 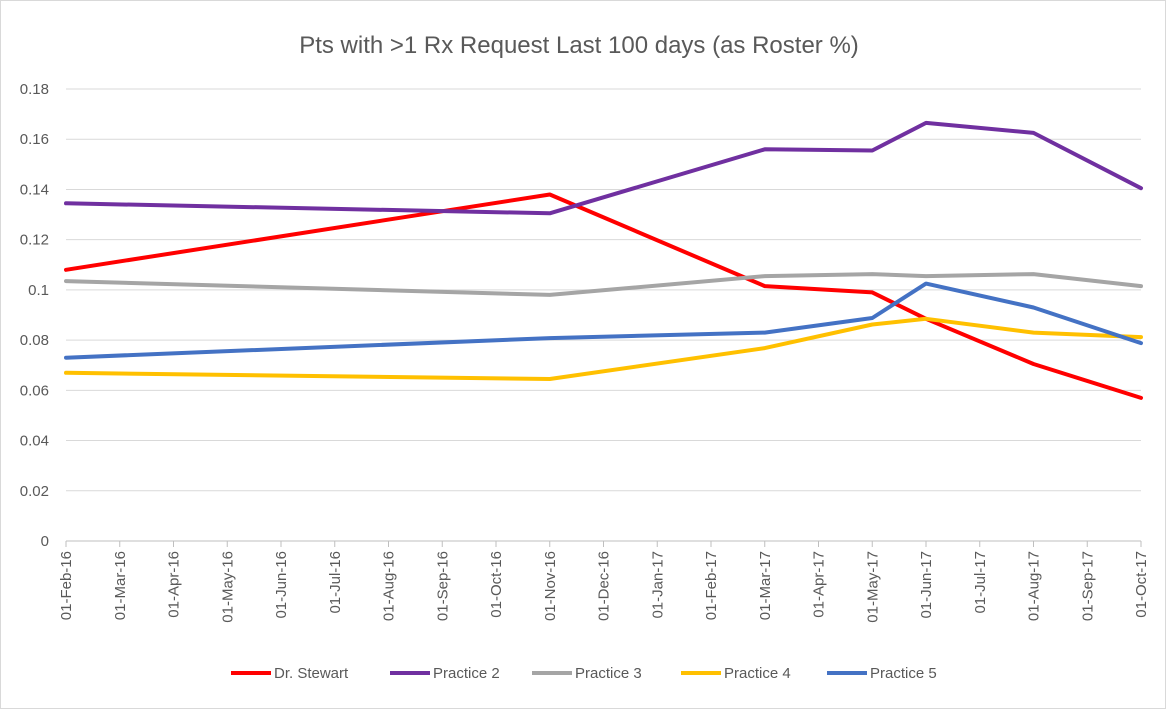 I want to click on x-tick-label: 01-Jan-17, so click(x=657, y=585).